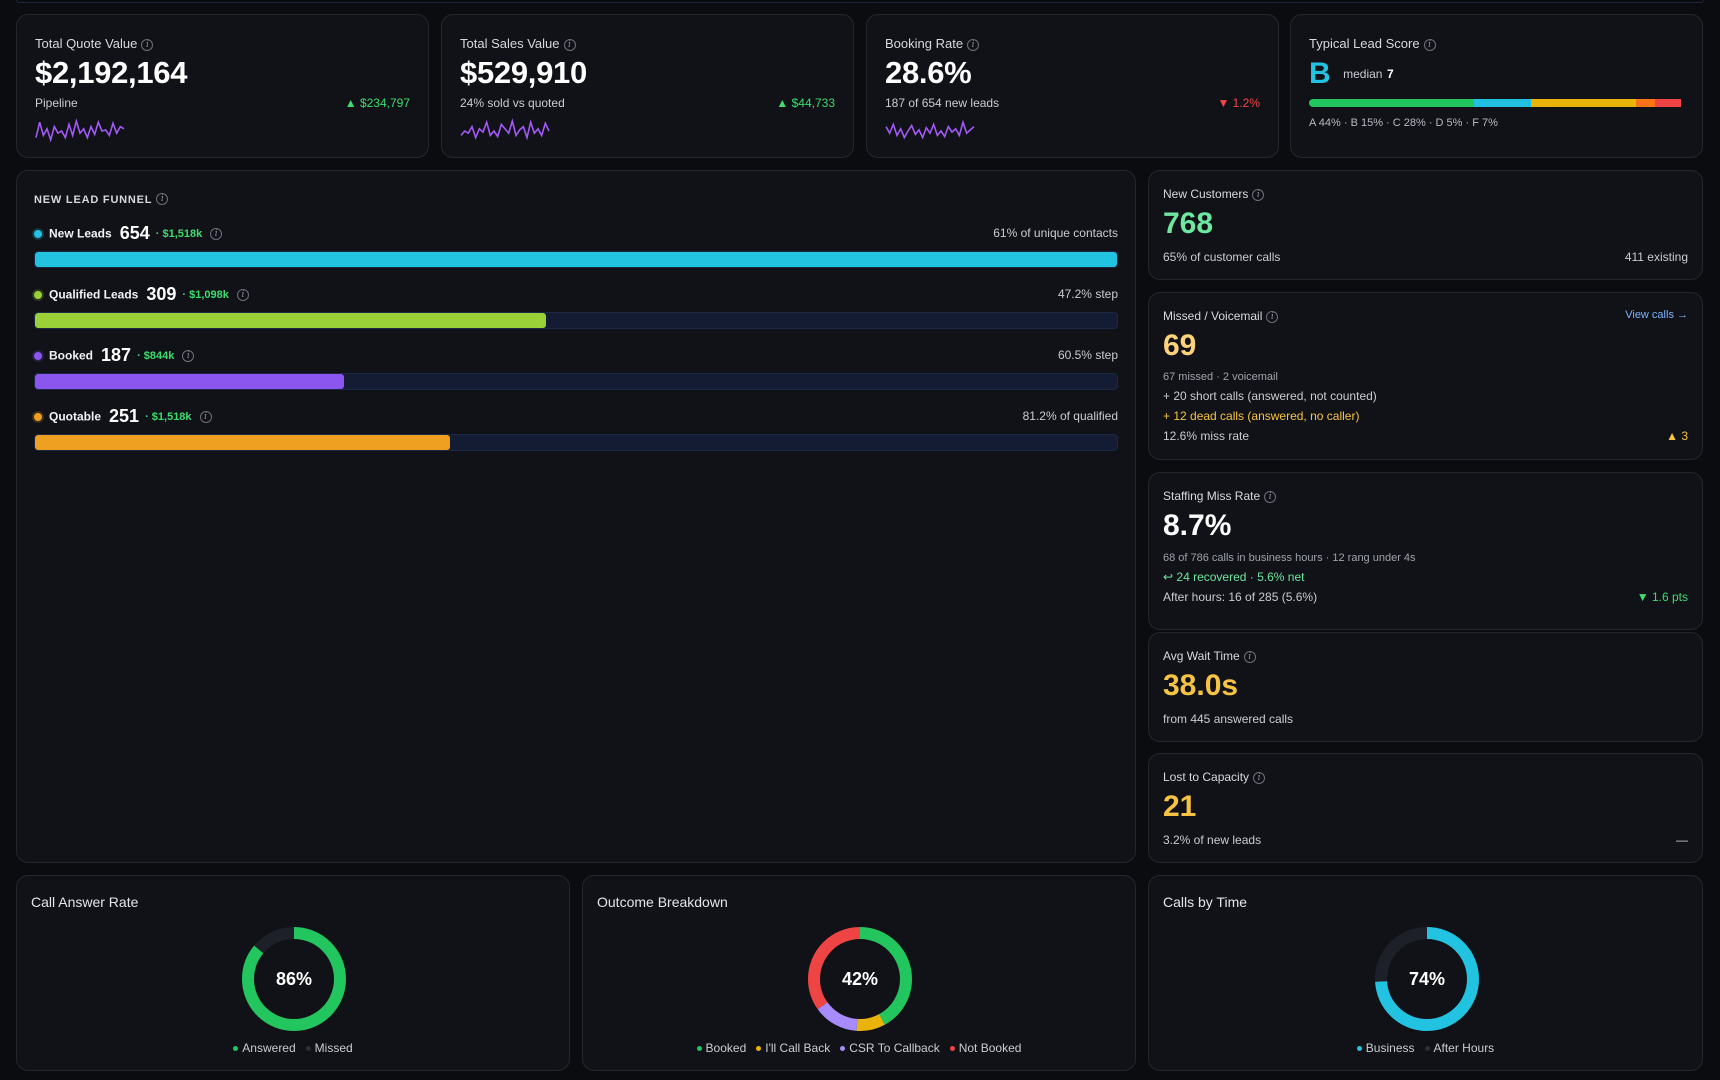 The width and height of the screenshot is (1720, 1080). I want to click on kpi-value: $529,910, so click(523, 72).